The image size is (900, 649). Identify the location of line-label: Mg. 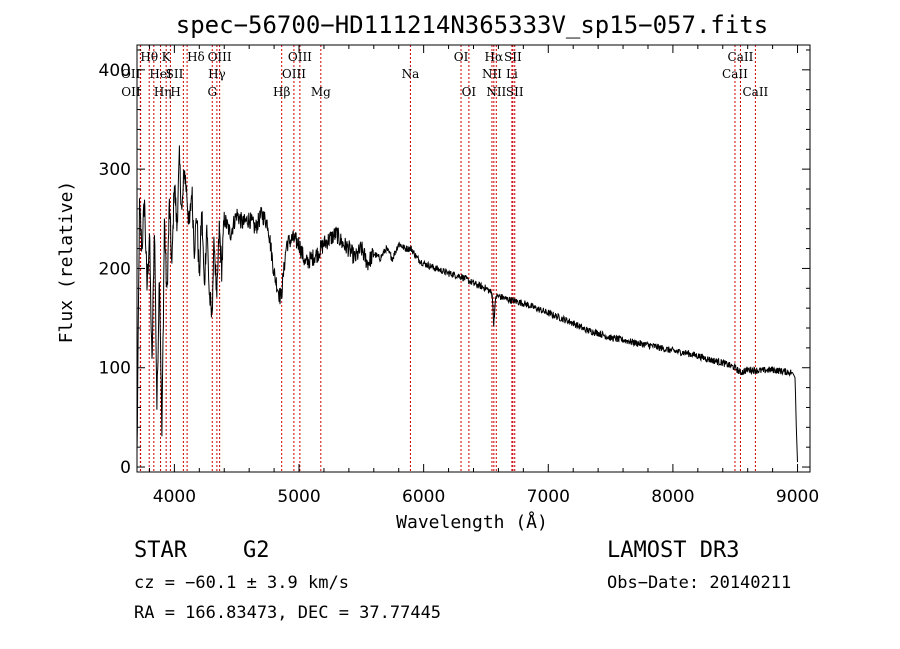
(321, 92).